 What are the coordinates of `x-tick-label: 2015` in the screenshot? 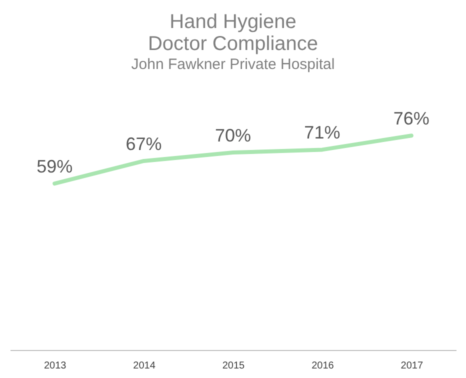 It's located at (234, 366).